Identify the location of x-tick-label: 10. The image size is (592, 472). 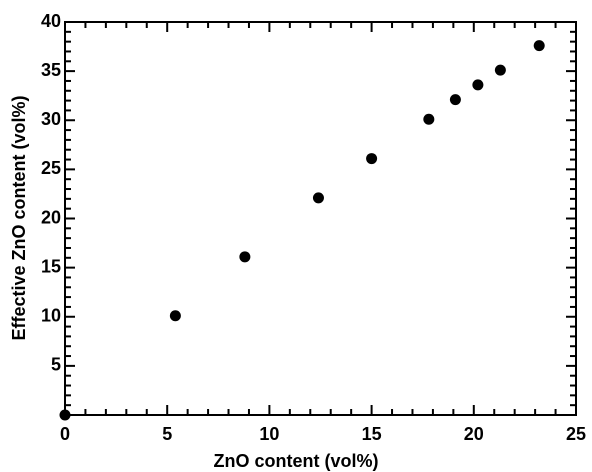
(269, 434).